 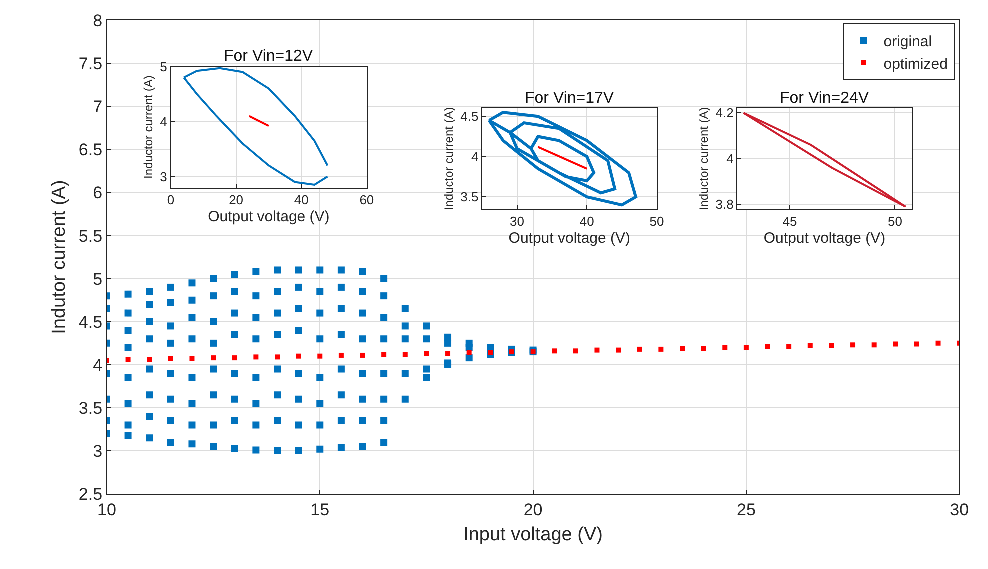 What do you see at coordinates (569, 98) in the screenshot?
I see `chart-title: For Vin=17V` at bounding box center [569, 98].